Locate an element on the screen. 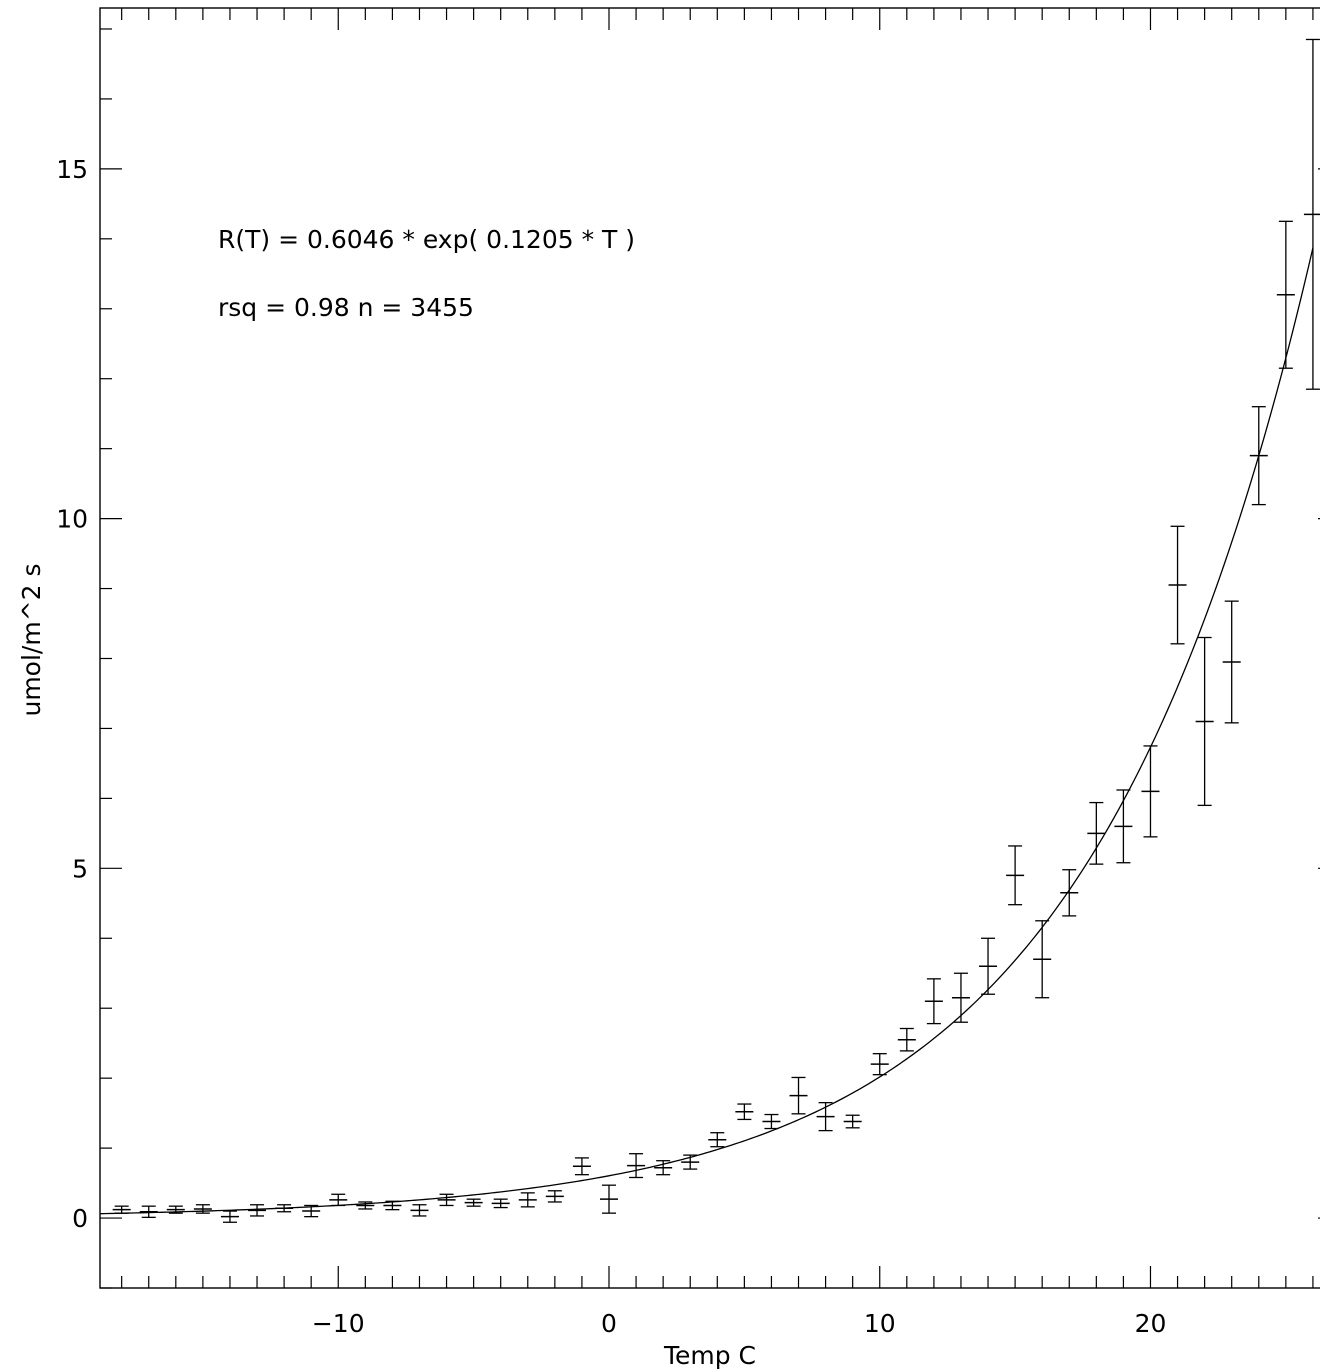 The height and width of the screenshot is (1371, 1320). x-tick-label: 0 is located at coordinates (609, 1323).